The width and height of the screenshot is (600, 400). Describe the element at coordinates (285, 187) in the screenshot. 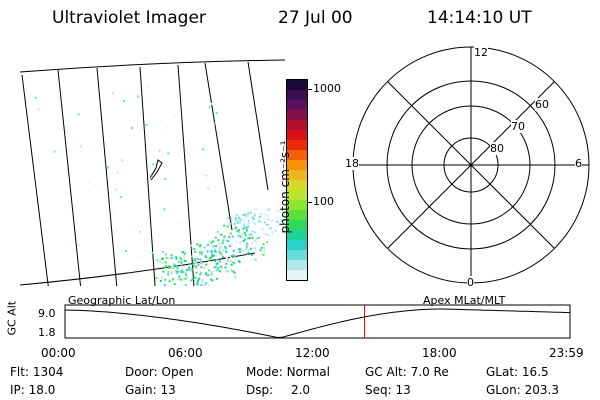

I see `colorbar-unit-label: photon cm⁻²s⁻¹` at that location.